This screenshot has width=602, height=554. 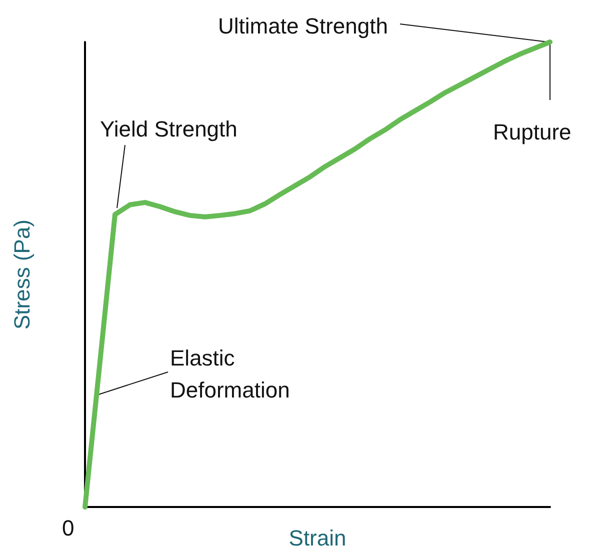 I want to click on annotation: Yield Strength, so click(x=169, y=129).